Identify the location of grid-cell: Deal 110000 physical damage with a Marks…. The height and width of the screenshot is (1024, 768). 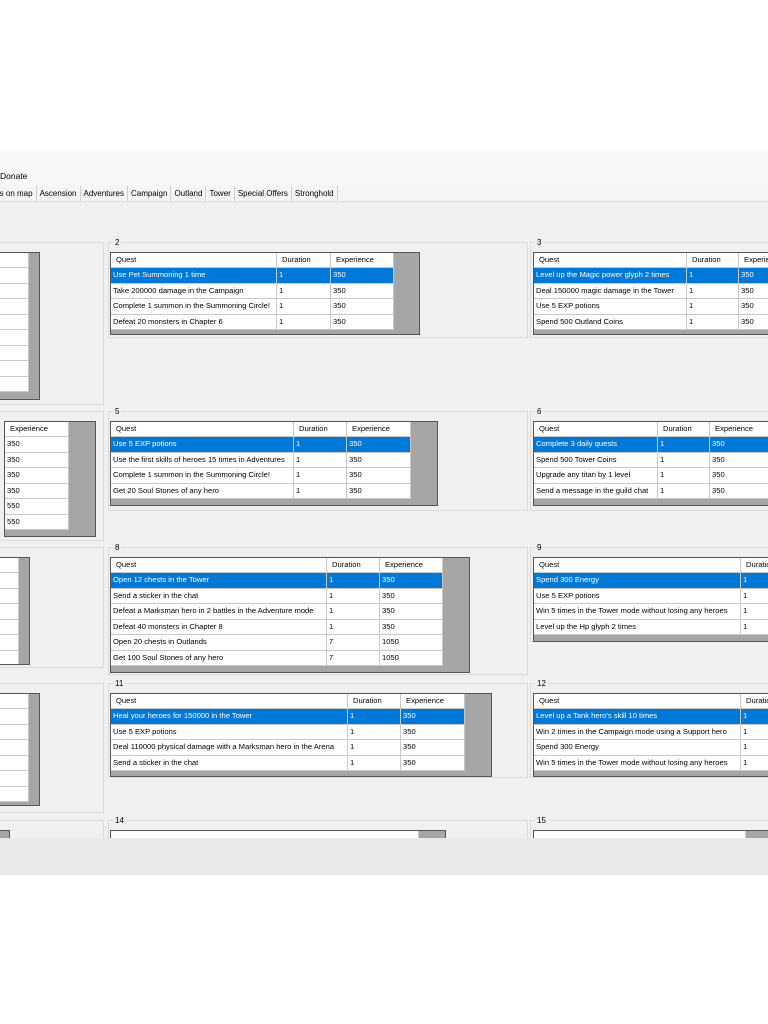
(229, 748).